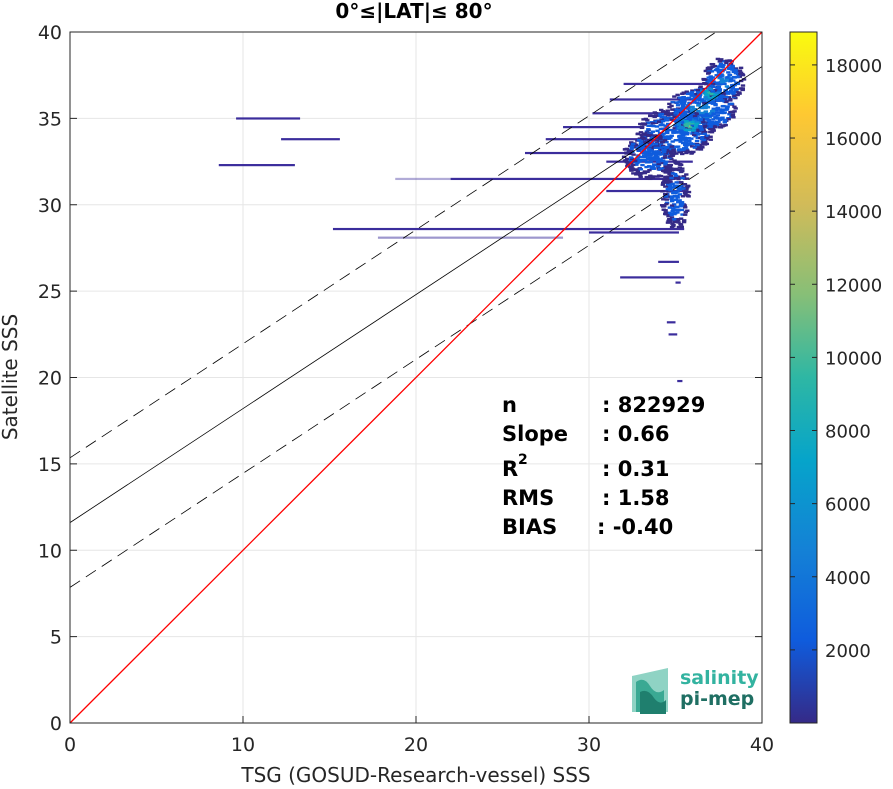 The image size is (893, 789). I want to click on colorbar-tick-label: 16000, so click(853, 139).